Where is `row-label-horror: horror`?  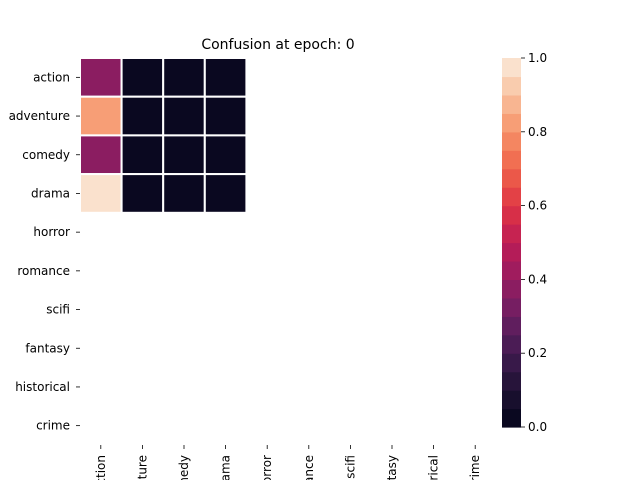
row-label-horror: horror is located at coordinates (51, 232).